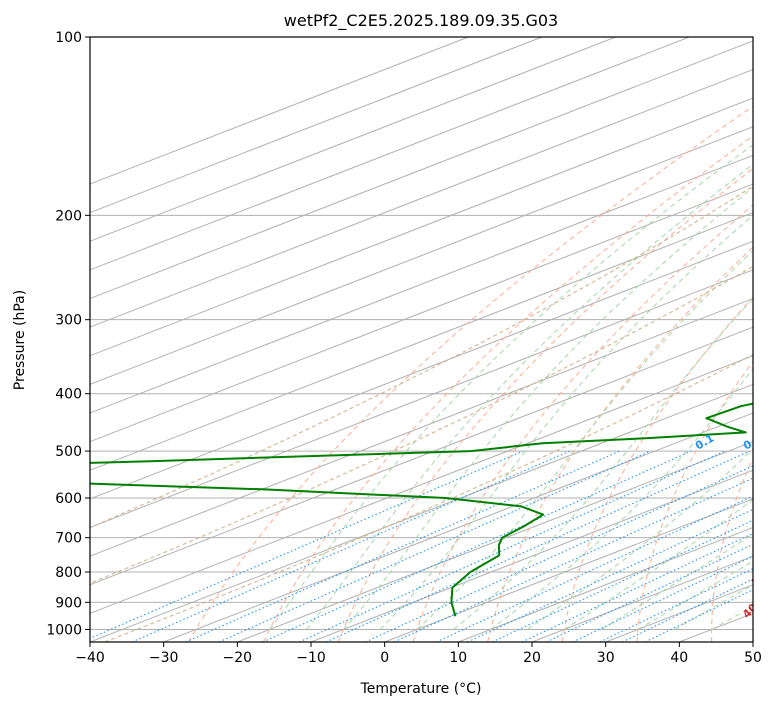 Image resolution: width=775 pixels, height=708 pixels. I want to click on y-tick-label: 300, so click(68, 321).